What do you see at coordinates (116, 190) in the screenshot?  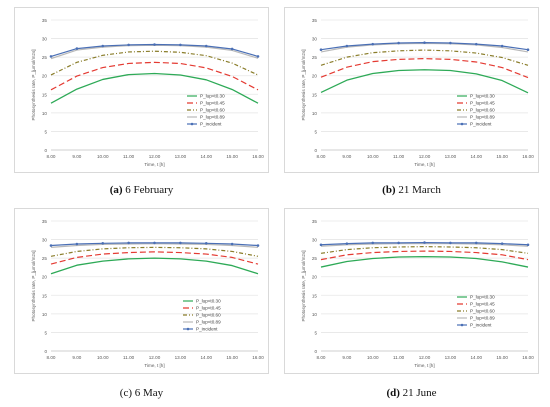 I see `caption-a-letter: (a)` at bounding box center [116, 190].